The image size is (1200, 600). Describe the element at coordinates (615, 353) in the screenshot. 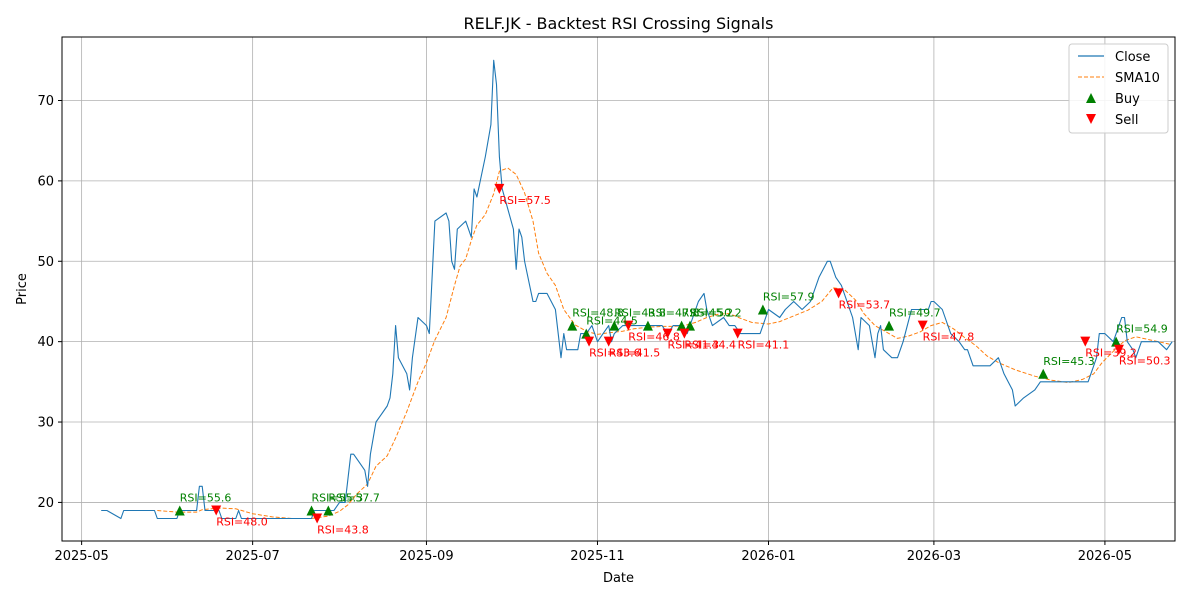

I see `sell-rsi-label: RSI=43.6` at that location.